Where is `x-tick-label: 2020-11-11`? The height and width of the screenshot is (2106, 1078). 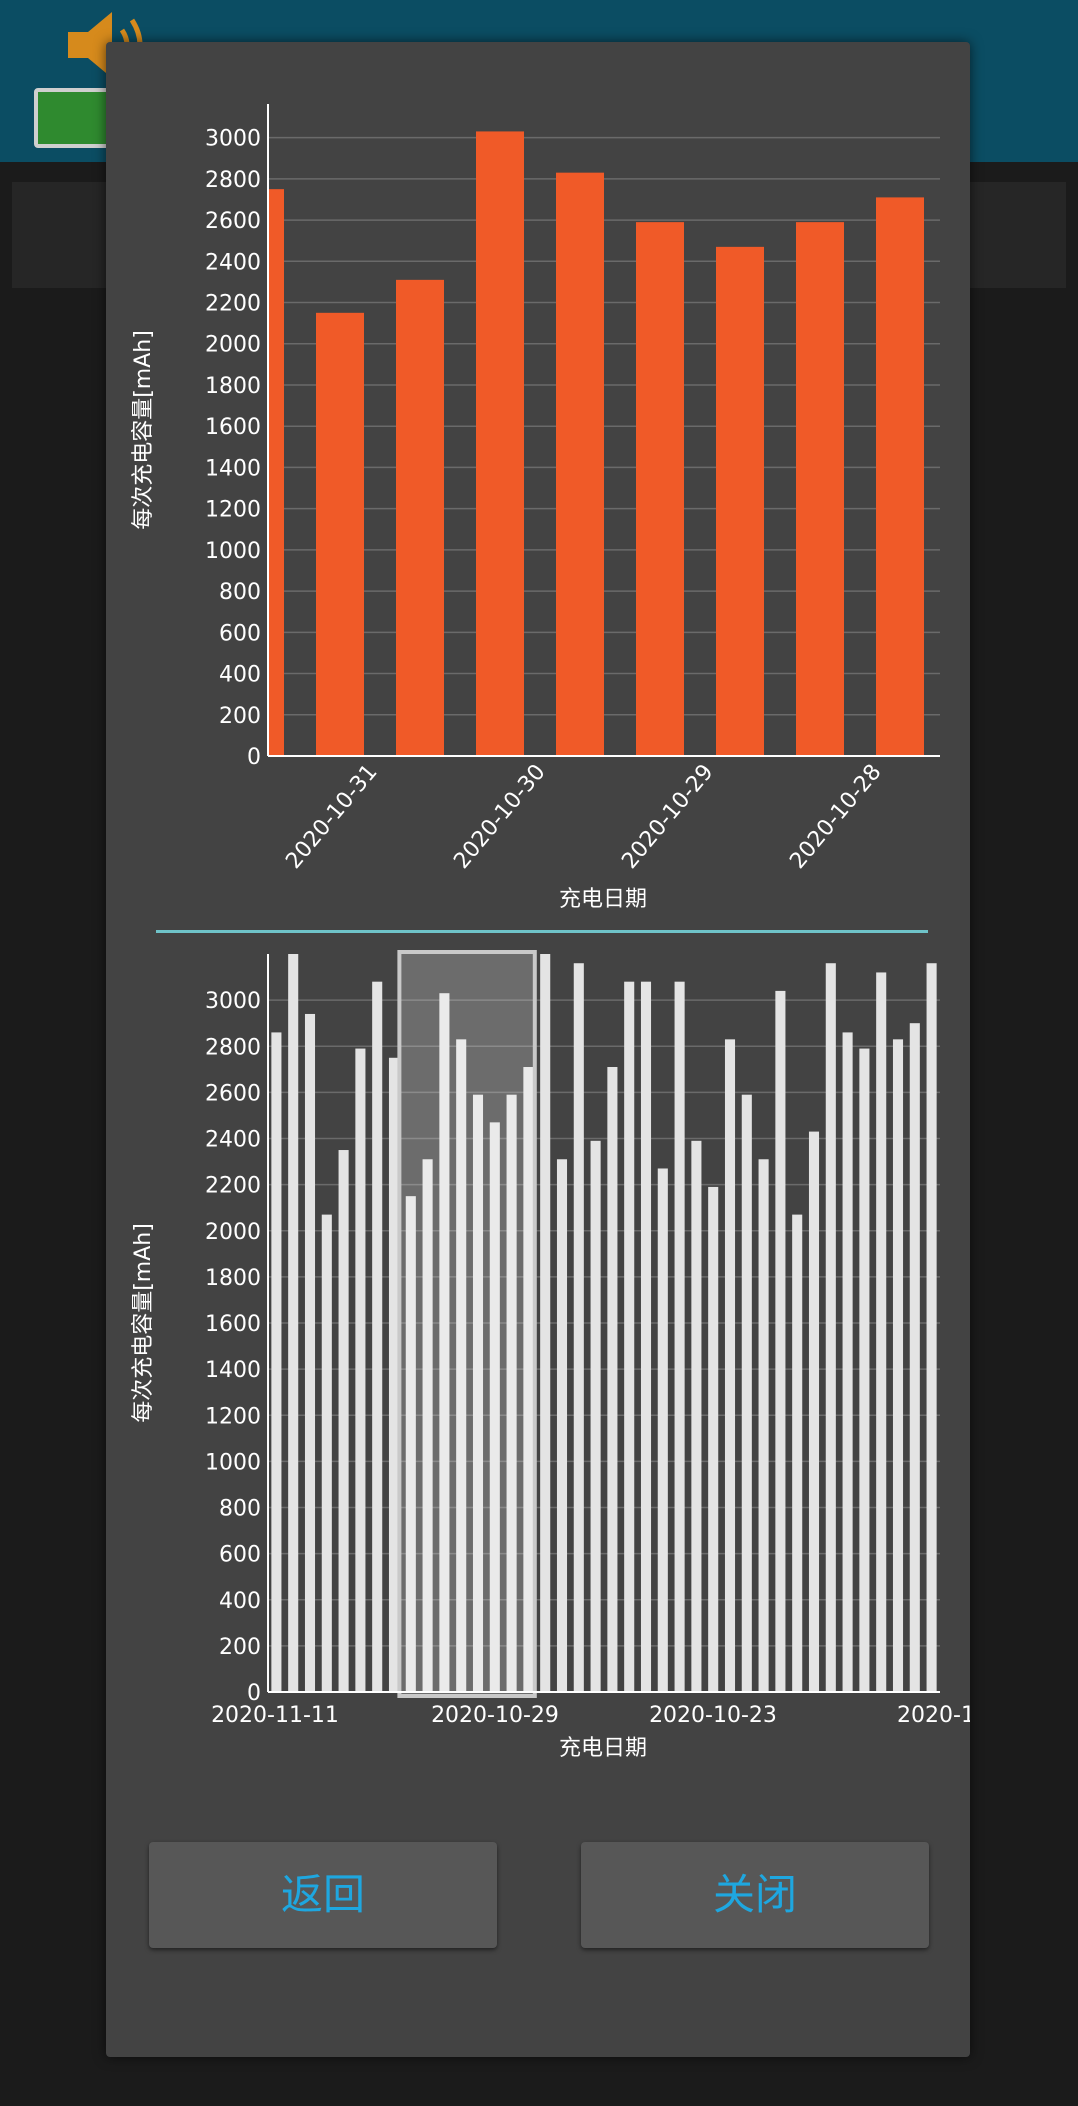
x-tick-label: 2020-11-11 is located at coordinates (275, 1715).